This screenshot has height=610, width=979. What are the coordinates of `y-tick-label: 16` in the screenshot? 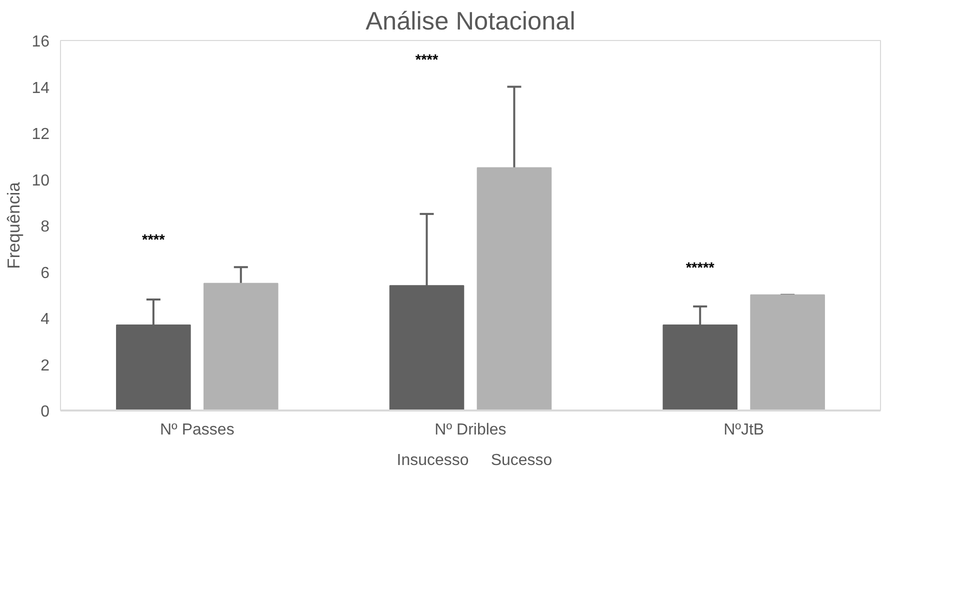 It's located at (41, 42).